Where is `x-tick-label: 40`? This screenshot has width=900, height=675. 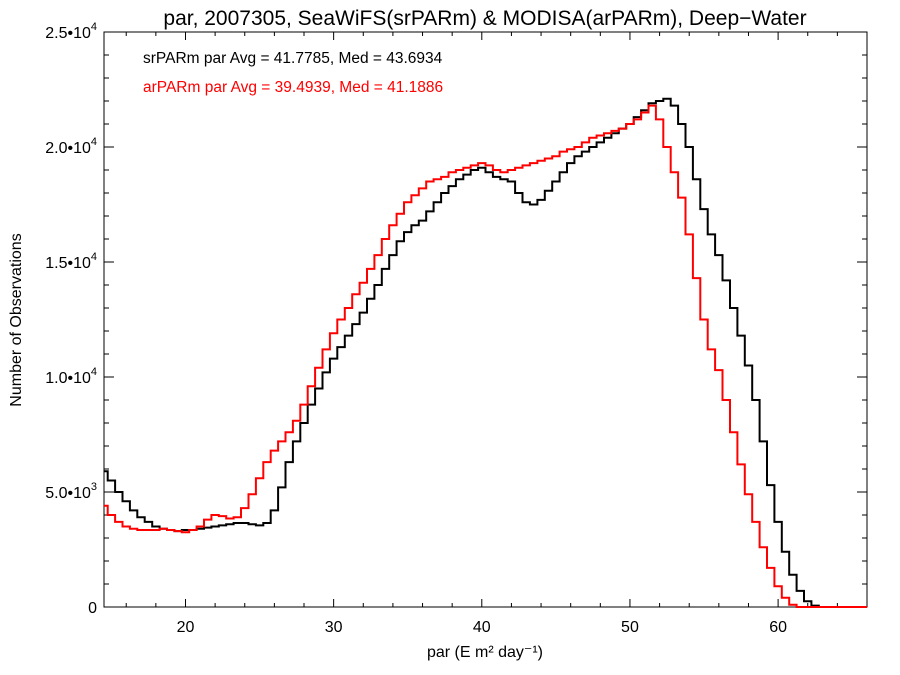 x-tick-label: 40 is located at coordinates (482, 627).